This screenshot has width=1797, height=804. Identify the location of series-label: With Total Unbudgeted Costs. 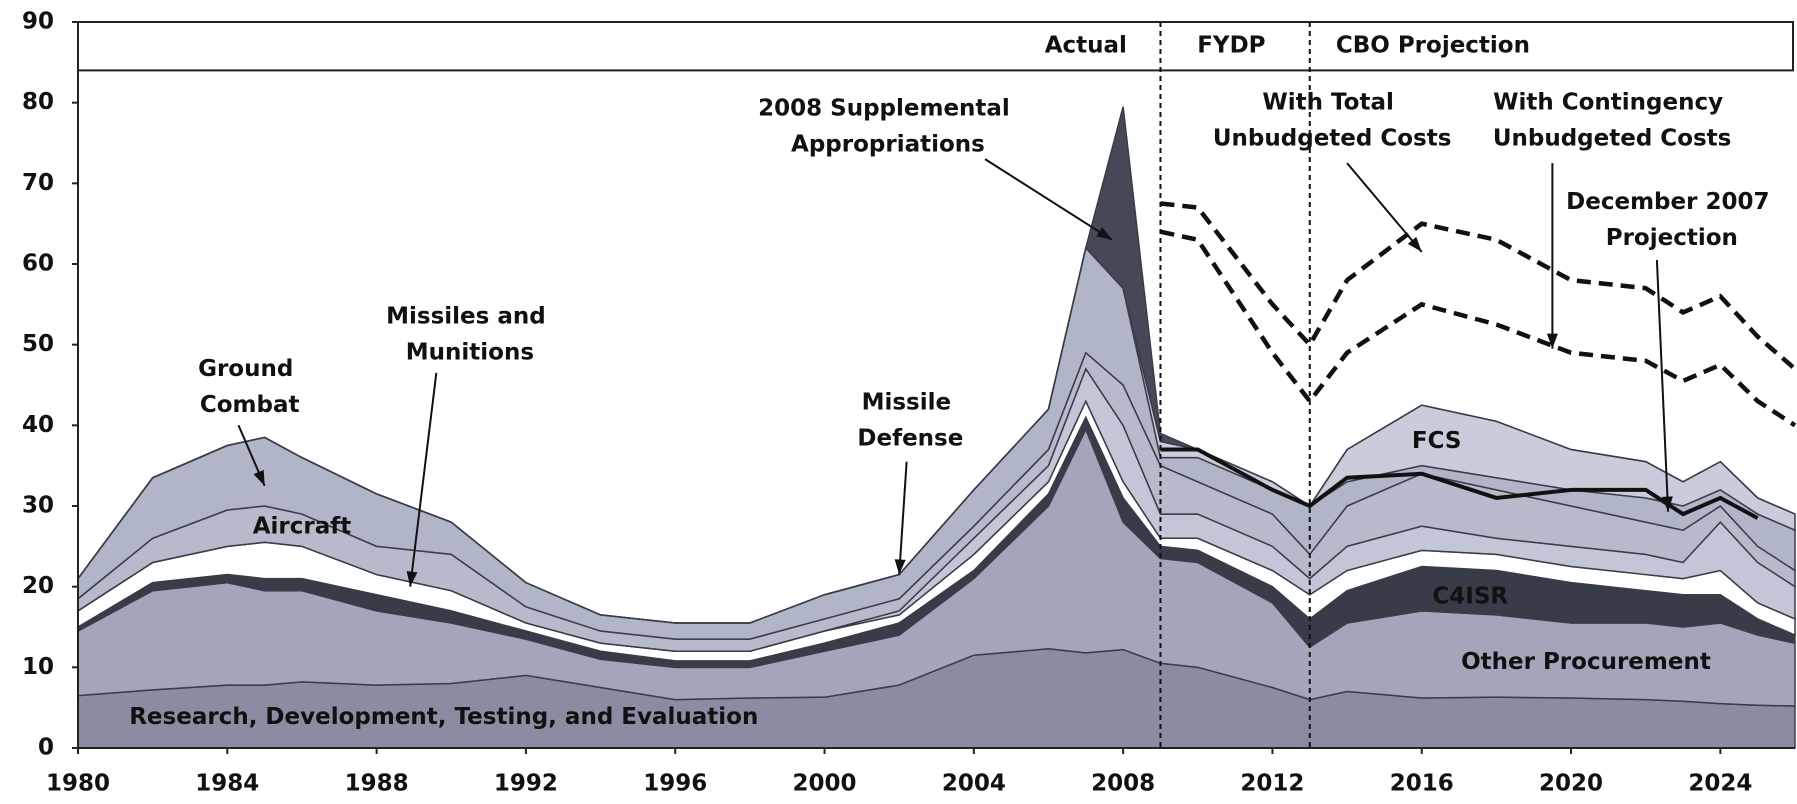
(1332, 120).